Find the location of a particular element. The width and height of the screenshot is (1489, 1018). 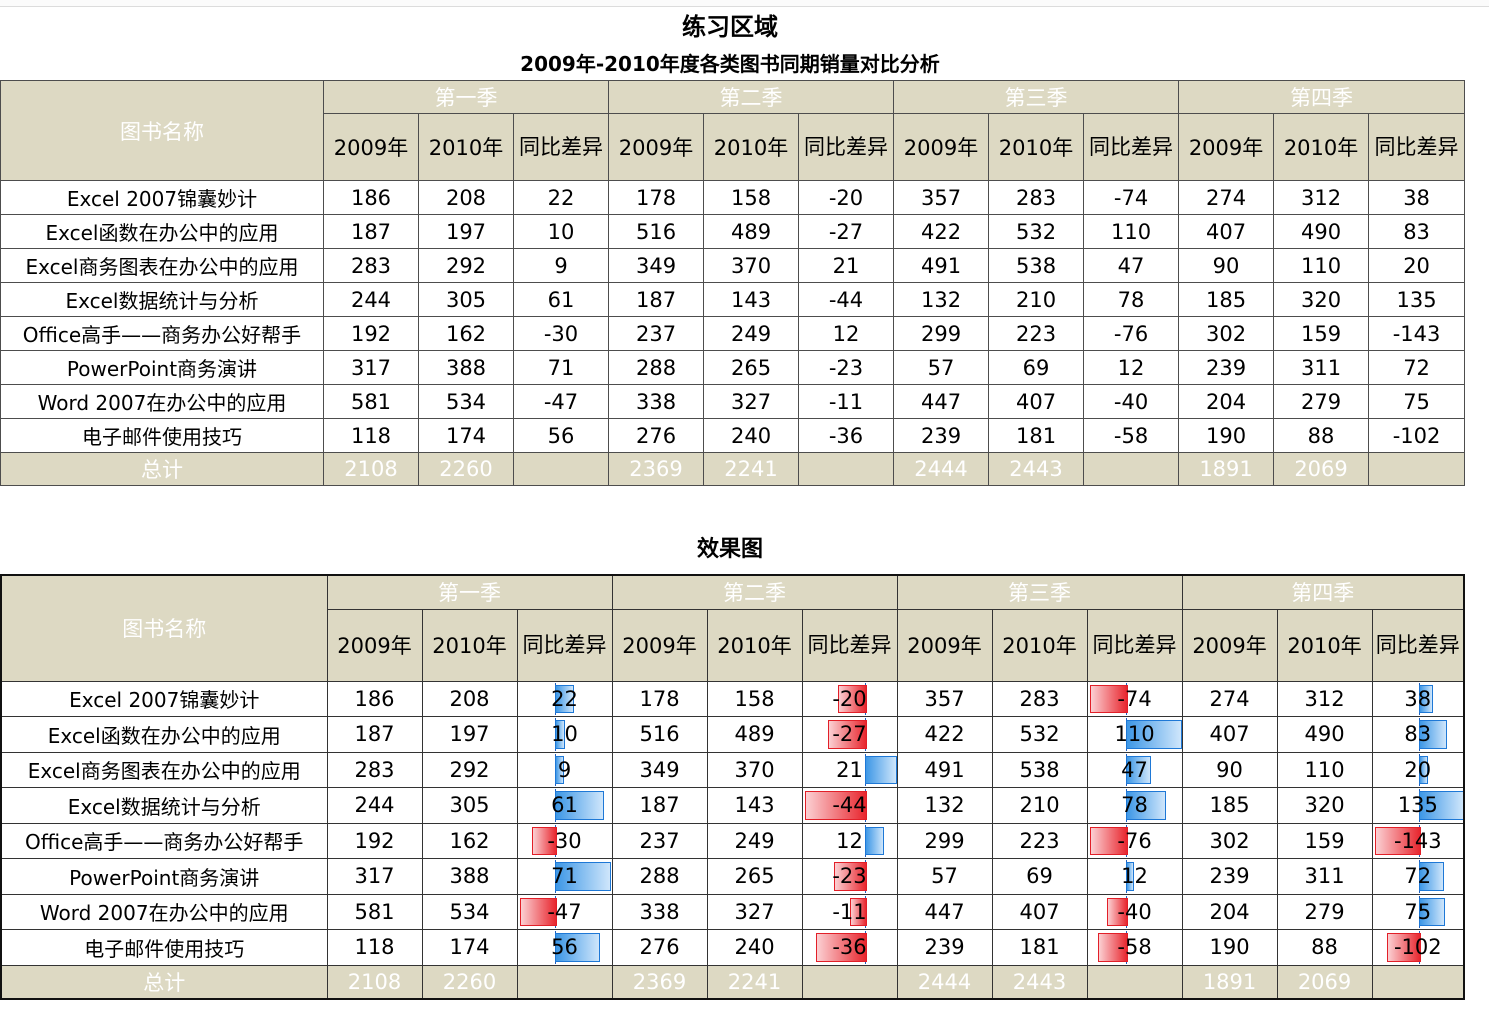

sales-cell: 174 is located at coordinates (466, 435).